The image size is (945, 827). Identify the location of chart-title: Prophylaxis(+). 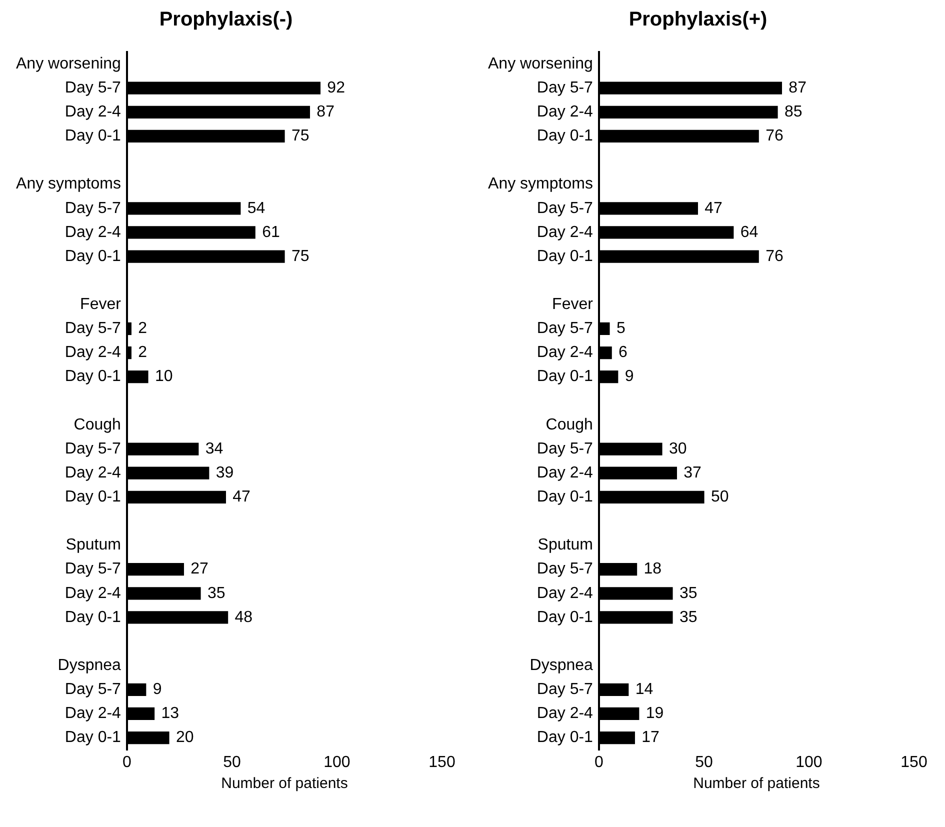
(698, 19).